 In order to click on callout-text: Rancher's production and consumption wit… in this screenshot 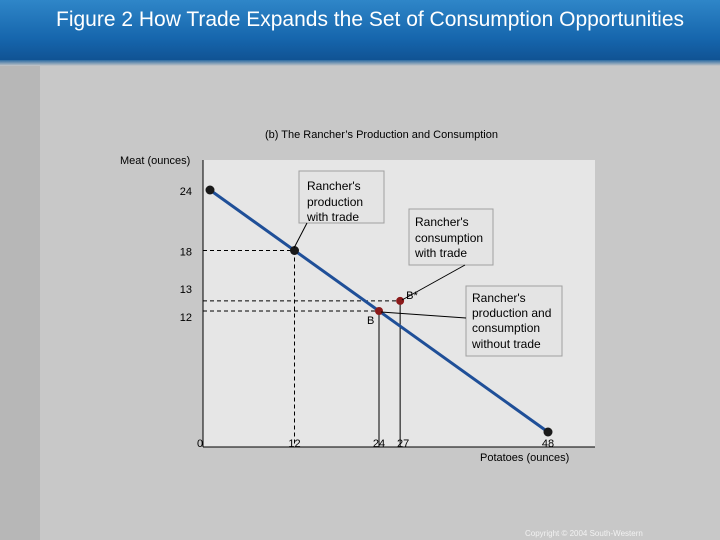, I will do `click(513, 321)`.